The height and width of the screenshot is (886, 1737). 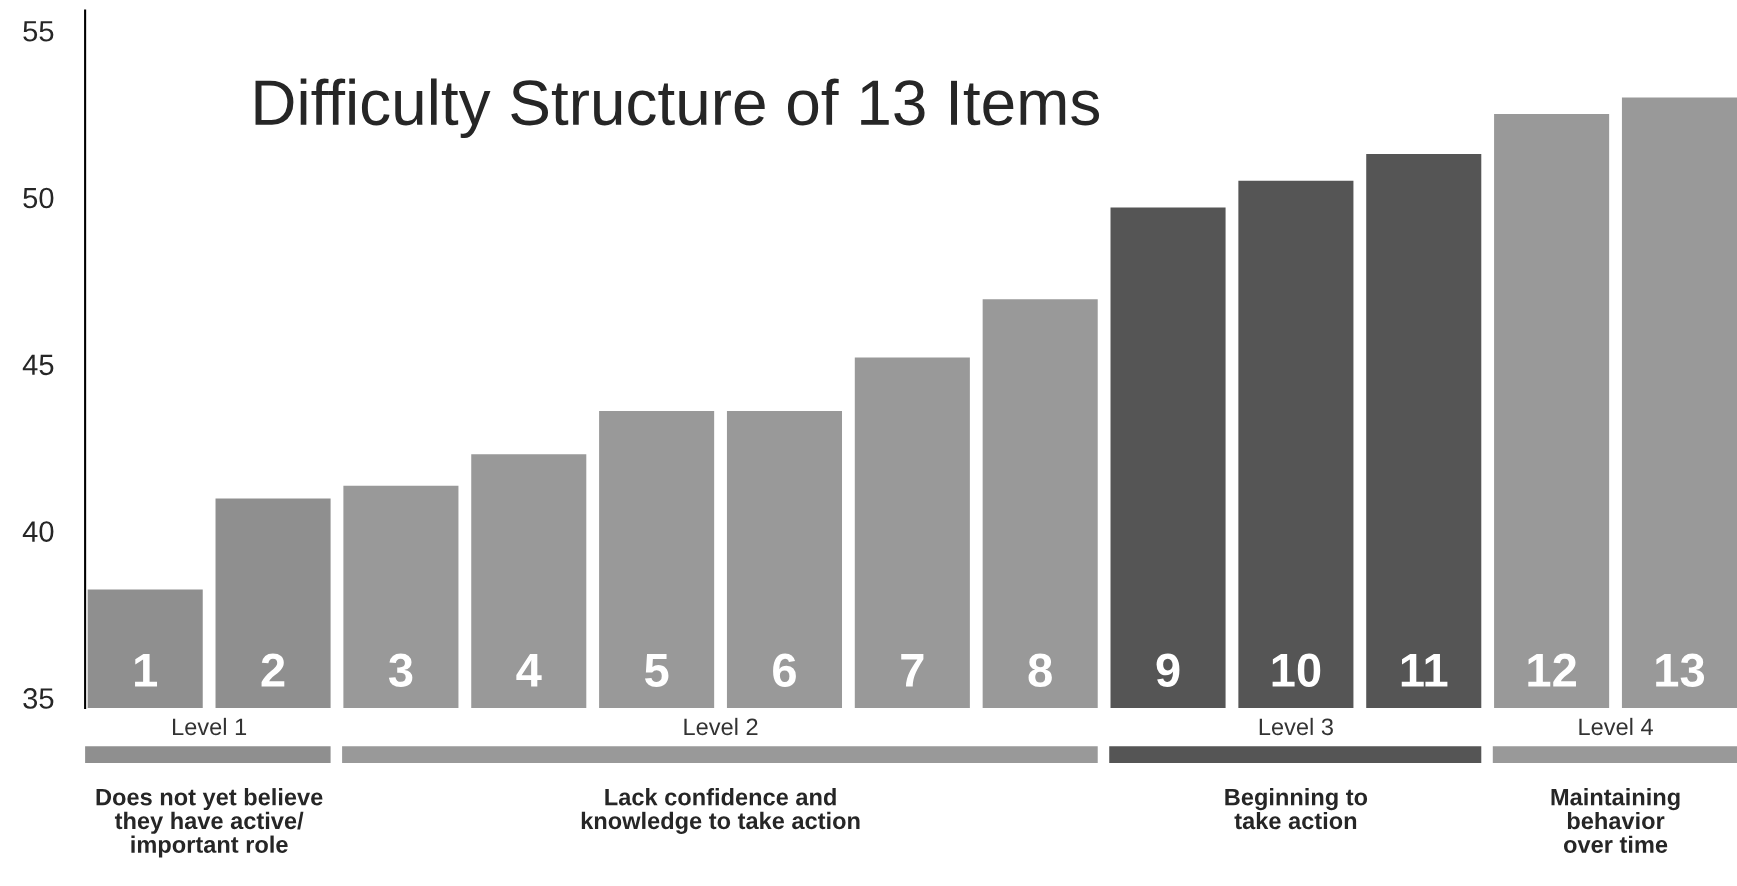 What do you see at coordinates (1296, 670) in the screenshot?
I see `x-tick-label: 10` at bounding box center [1296, 670].